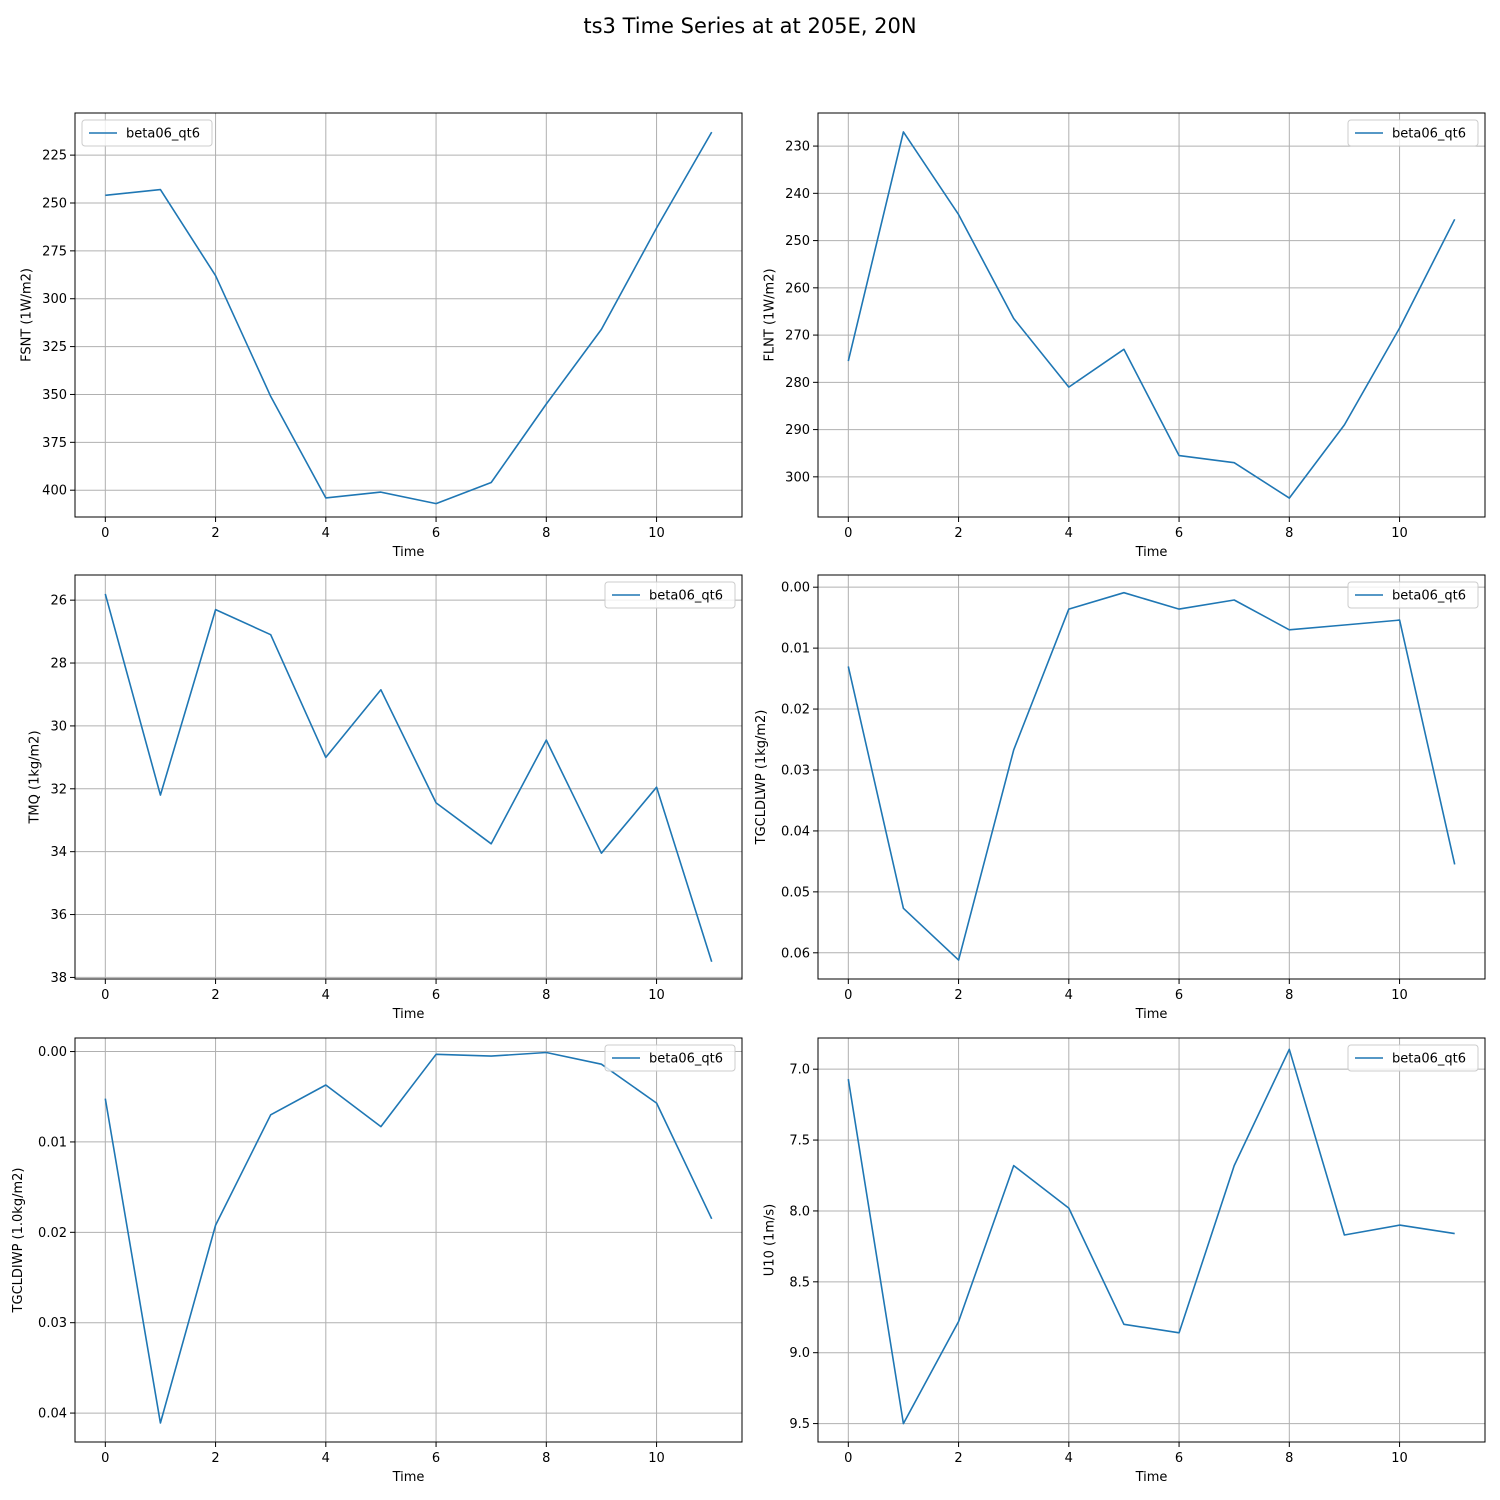  I want to click on y-axis-label: FSNT (1W/m2), so click(26, 315).